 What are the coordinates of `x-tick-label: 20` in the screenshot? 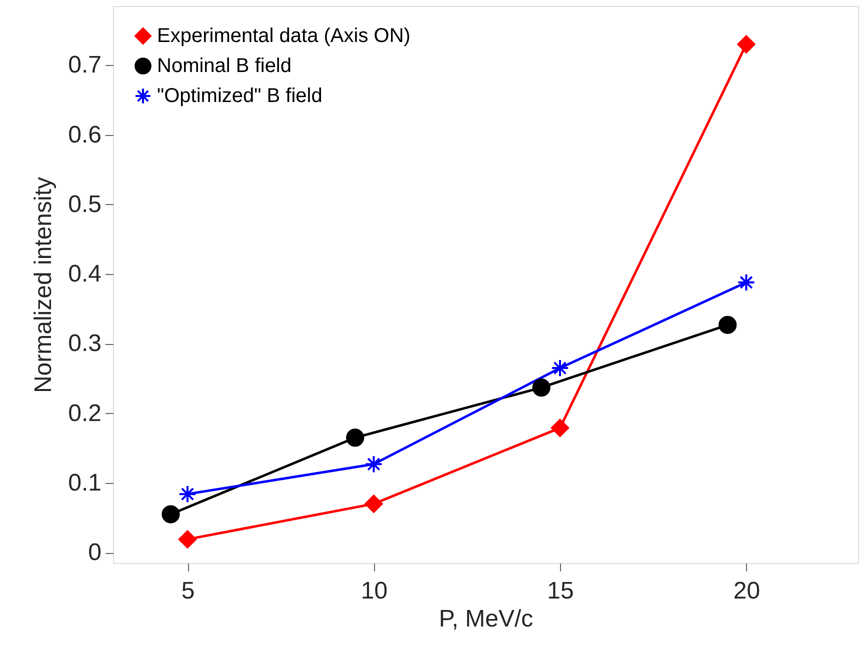 It's located at (746, 591).